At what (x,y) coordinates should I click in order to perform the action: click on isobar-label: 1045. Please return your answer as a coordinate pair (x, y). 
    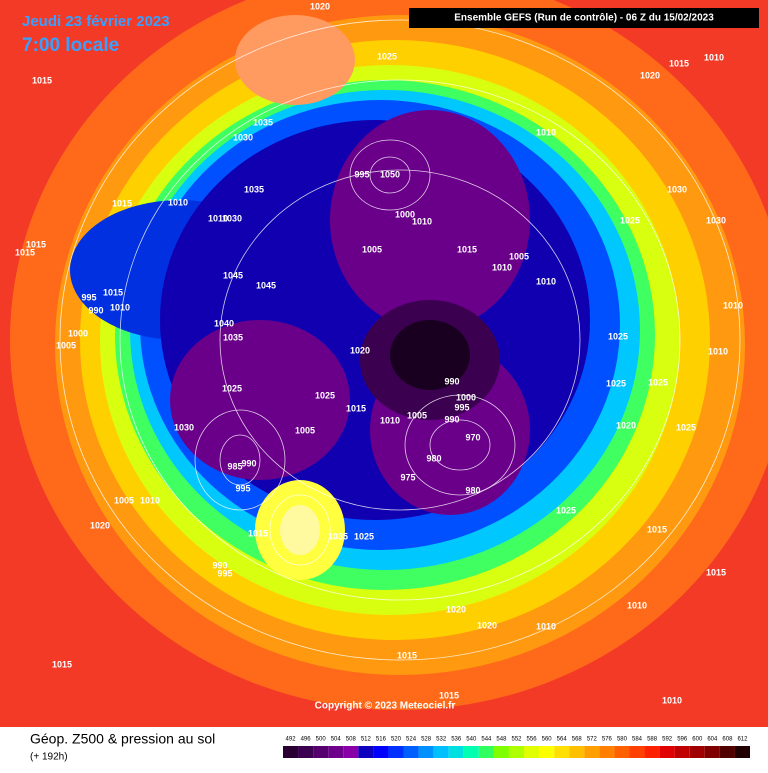
    Looking at the image, I should click on (266, 285).